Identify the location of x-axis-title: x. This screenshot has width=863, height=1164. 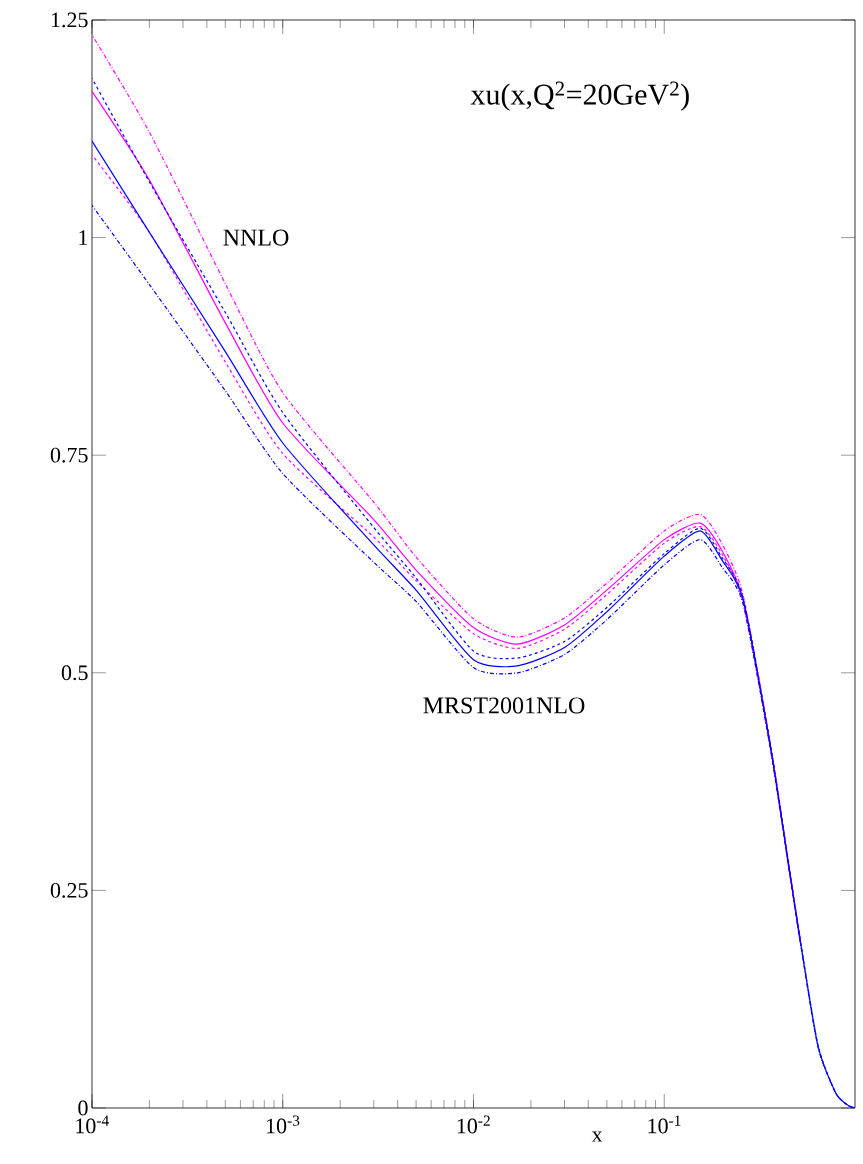
(597, 1136).